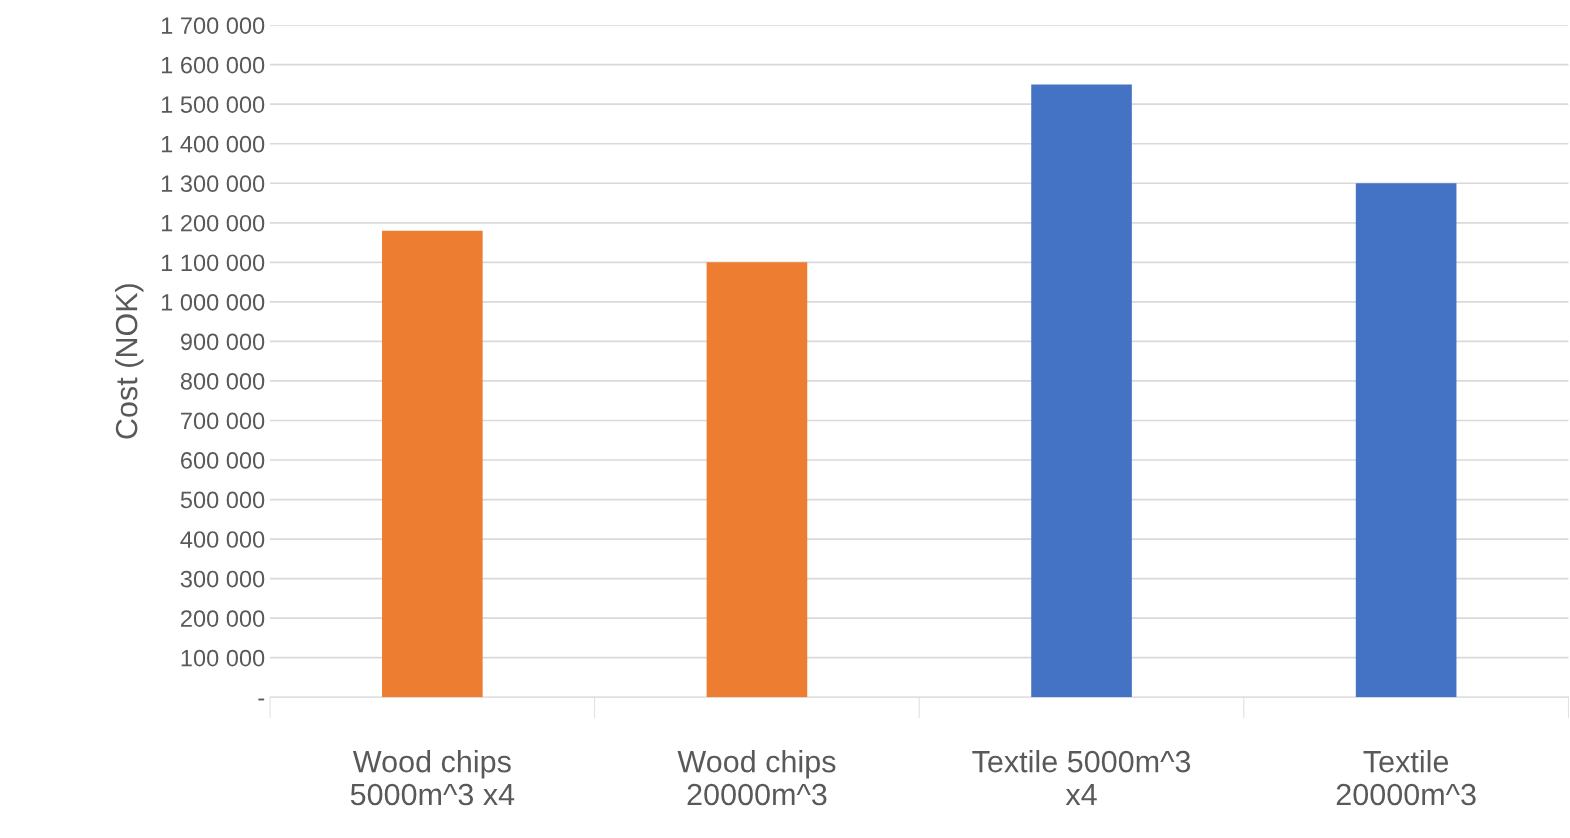 This screenshot has width=1570, height=838. What do you see at coordinates (222, 381) in the screenshot?
I see `y-tick-label: 800 000` at bounding box center [222, 381].